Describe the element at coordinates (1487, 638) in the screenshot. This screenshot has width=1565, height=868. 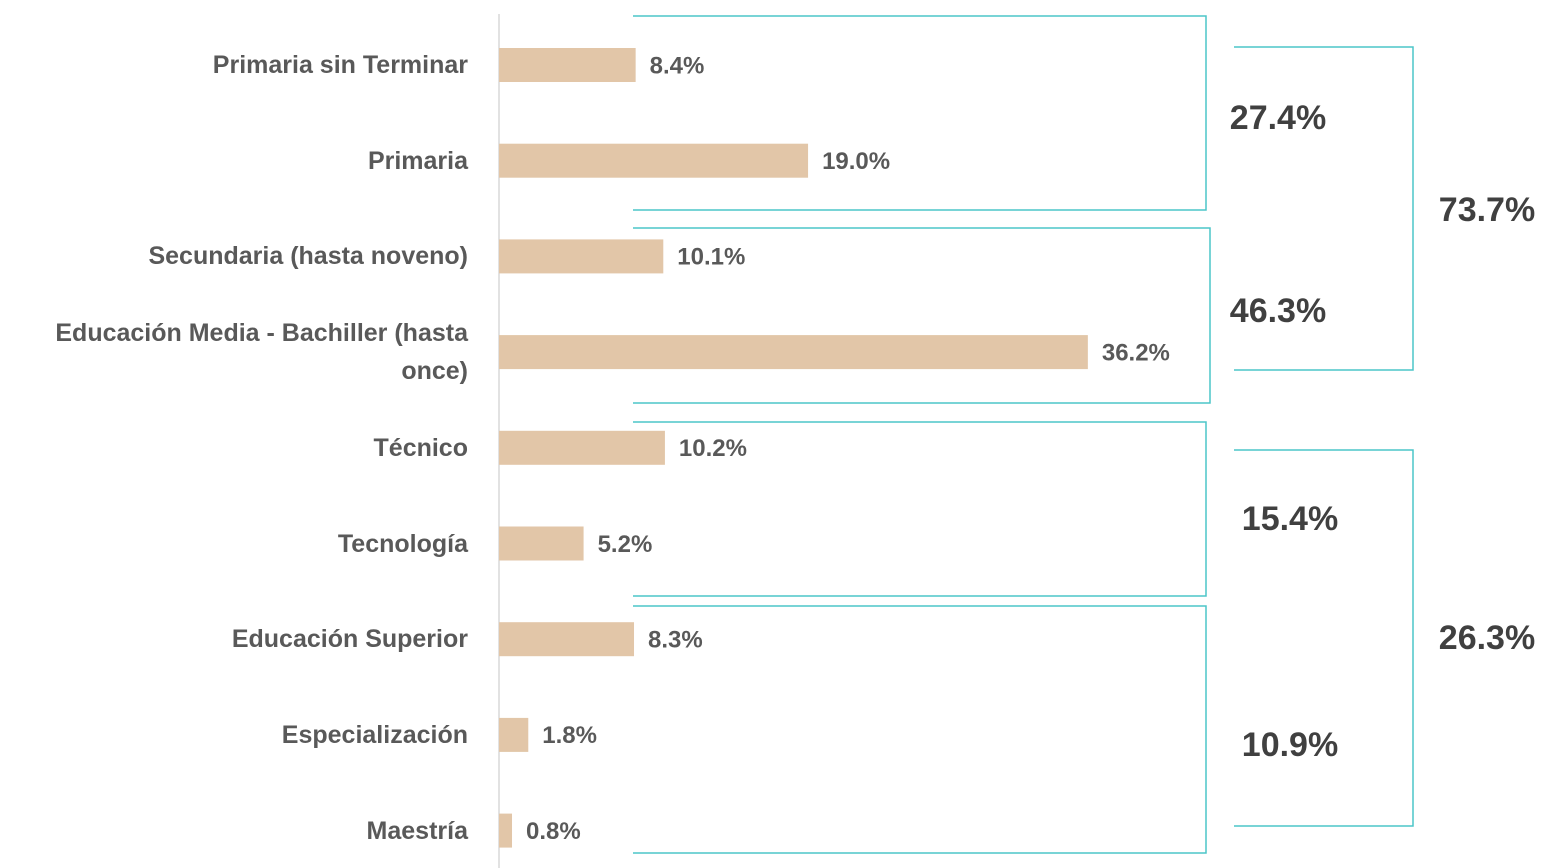
I see `group-total-label: 26.3%` at that location.